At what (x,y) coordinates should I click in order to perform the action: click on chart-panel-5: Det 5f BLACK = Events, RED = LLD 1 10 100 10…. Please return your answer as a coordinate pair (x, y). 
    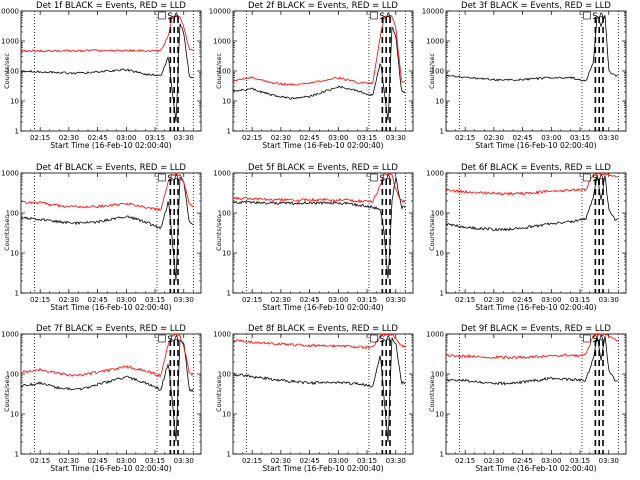
    Looking at the image, I should click on (313, 237).